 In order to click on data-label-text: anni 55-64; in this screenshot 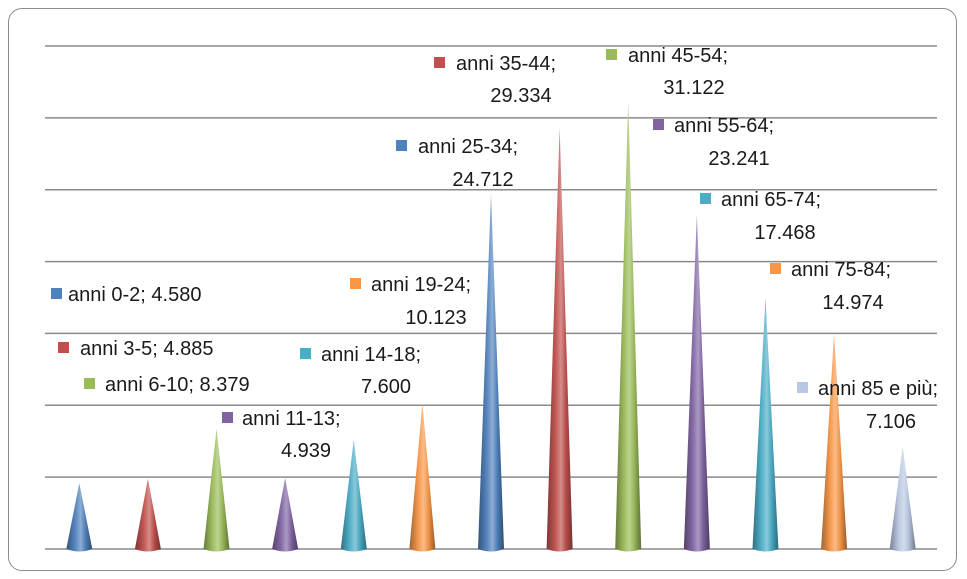, I will do `click(724, 126)`.